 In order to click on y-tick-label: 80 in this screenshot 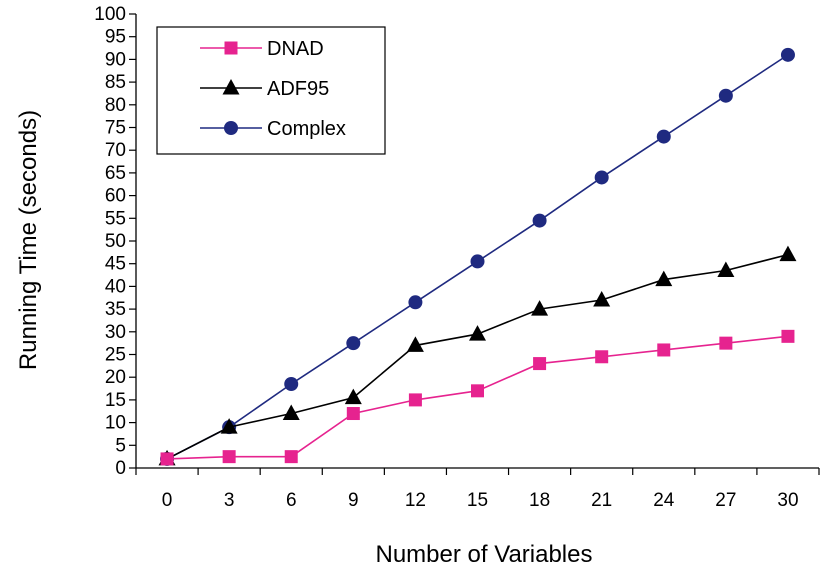, I will do `click(115, 105)`.